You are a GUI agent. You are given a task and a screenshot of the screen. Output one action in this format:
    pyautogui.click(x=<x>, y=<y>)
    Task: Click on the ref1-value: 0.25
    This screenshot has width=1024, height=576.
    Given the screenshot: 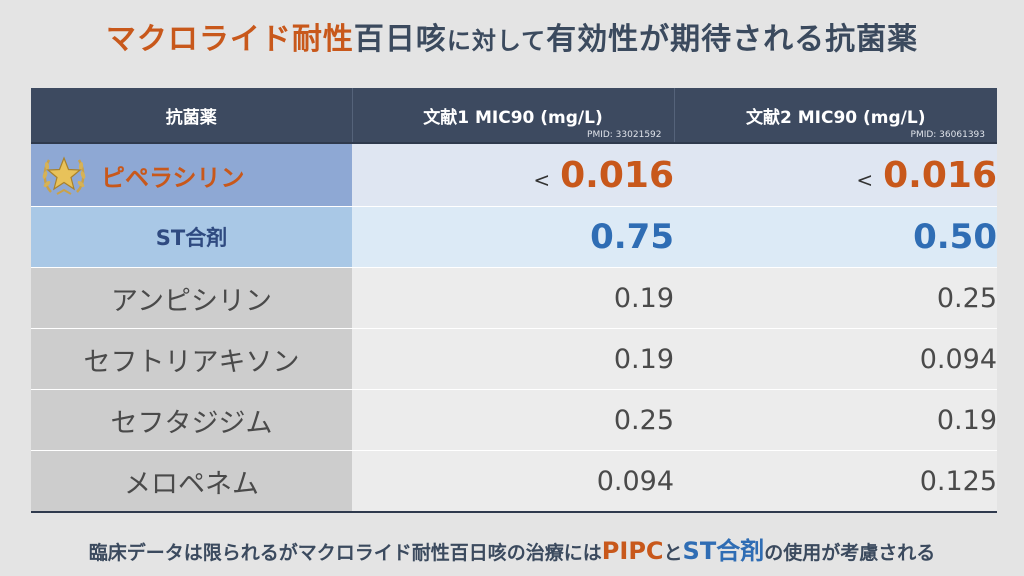 What is the action you would take?
    pyautogui.click(x=513, y=420)
    